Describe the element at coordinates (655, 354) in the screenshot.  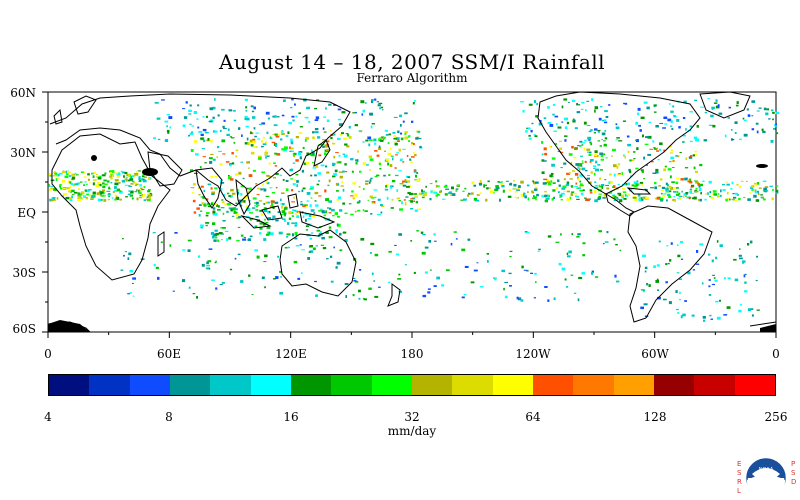
I see `lon-label-60w: 60W` at that location.